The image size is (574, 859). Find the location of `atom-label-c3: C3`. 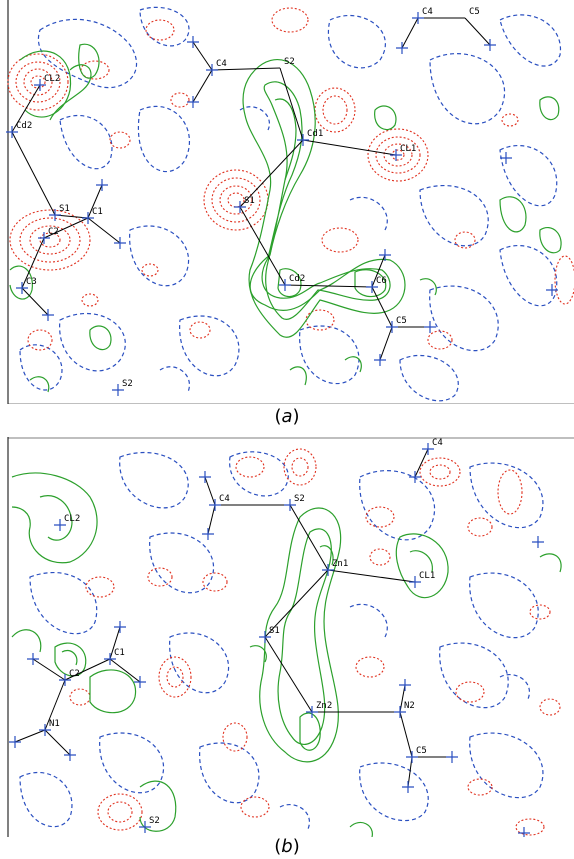

atom-label-c3: C3 is located at coordinates (31, 282).